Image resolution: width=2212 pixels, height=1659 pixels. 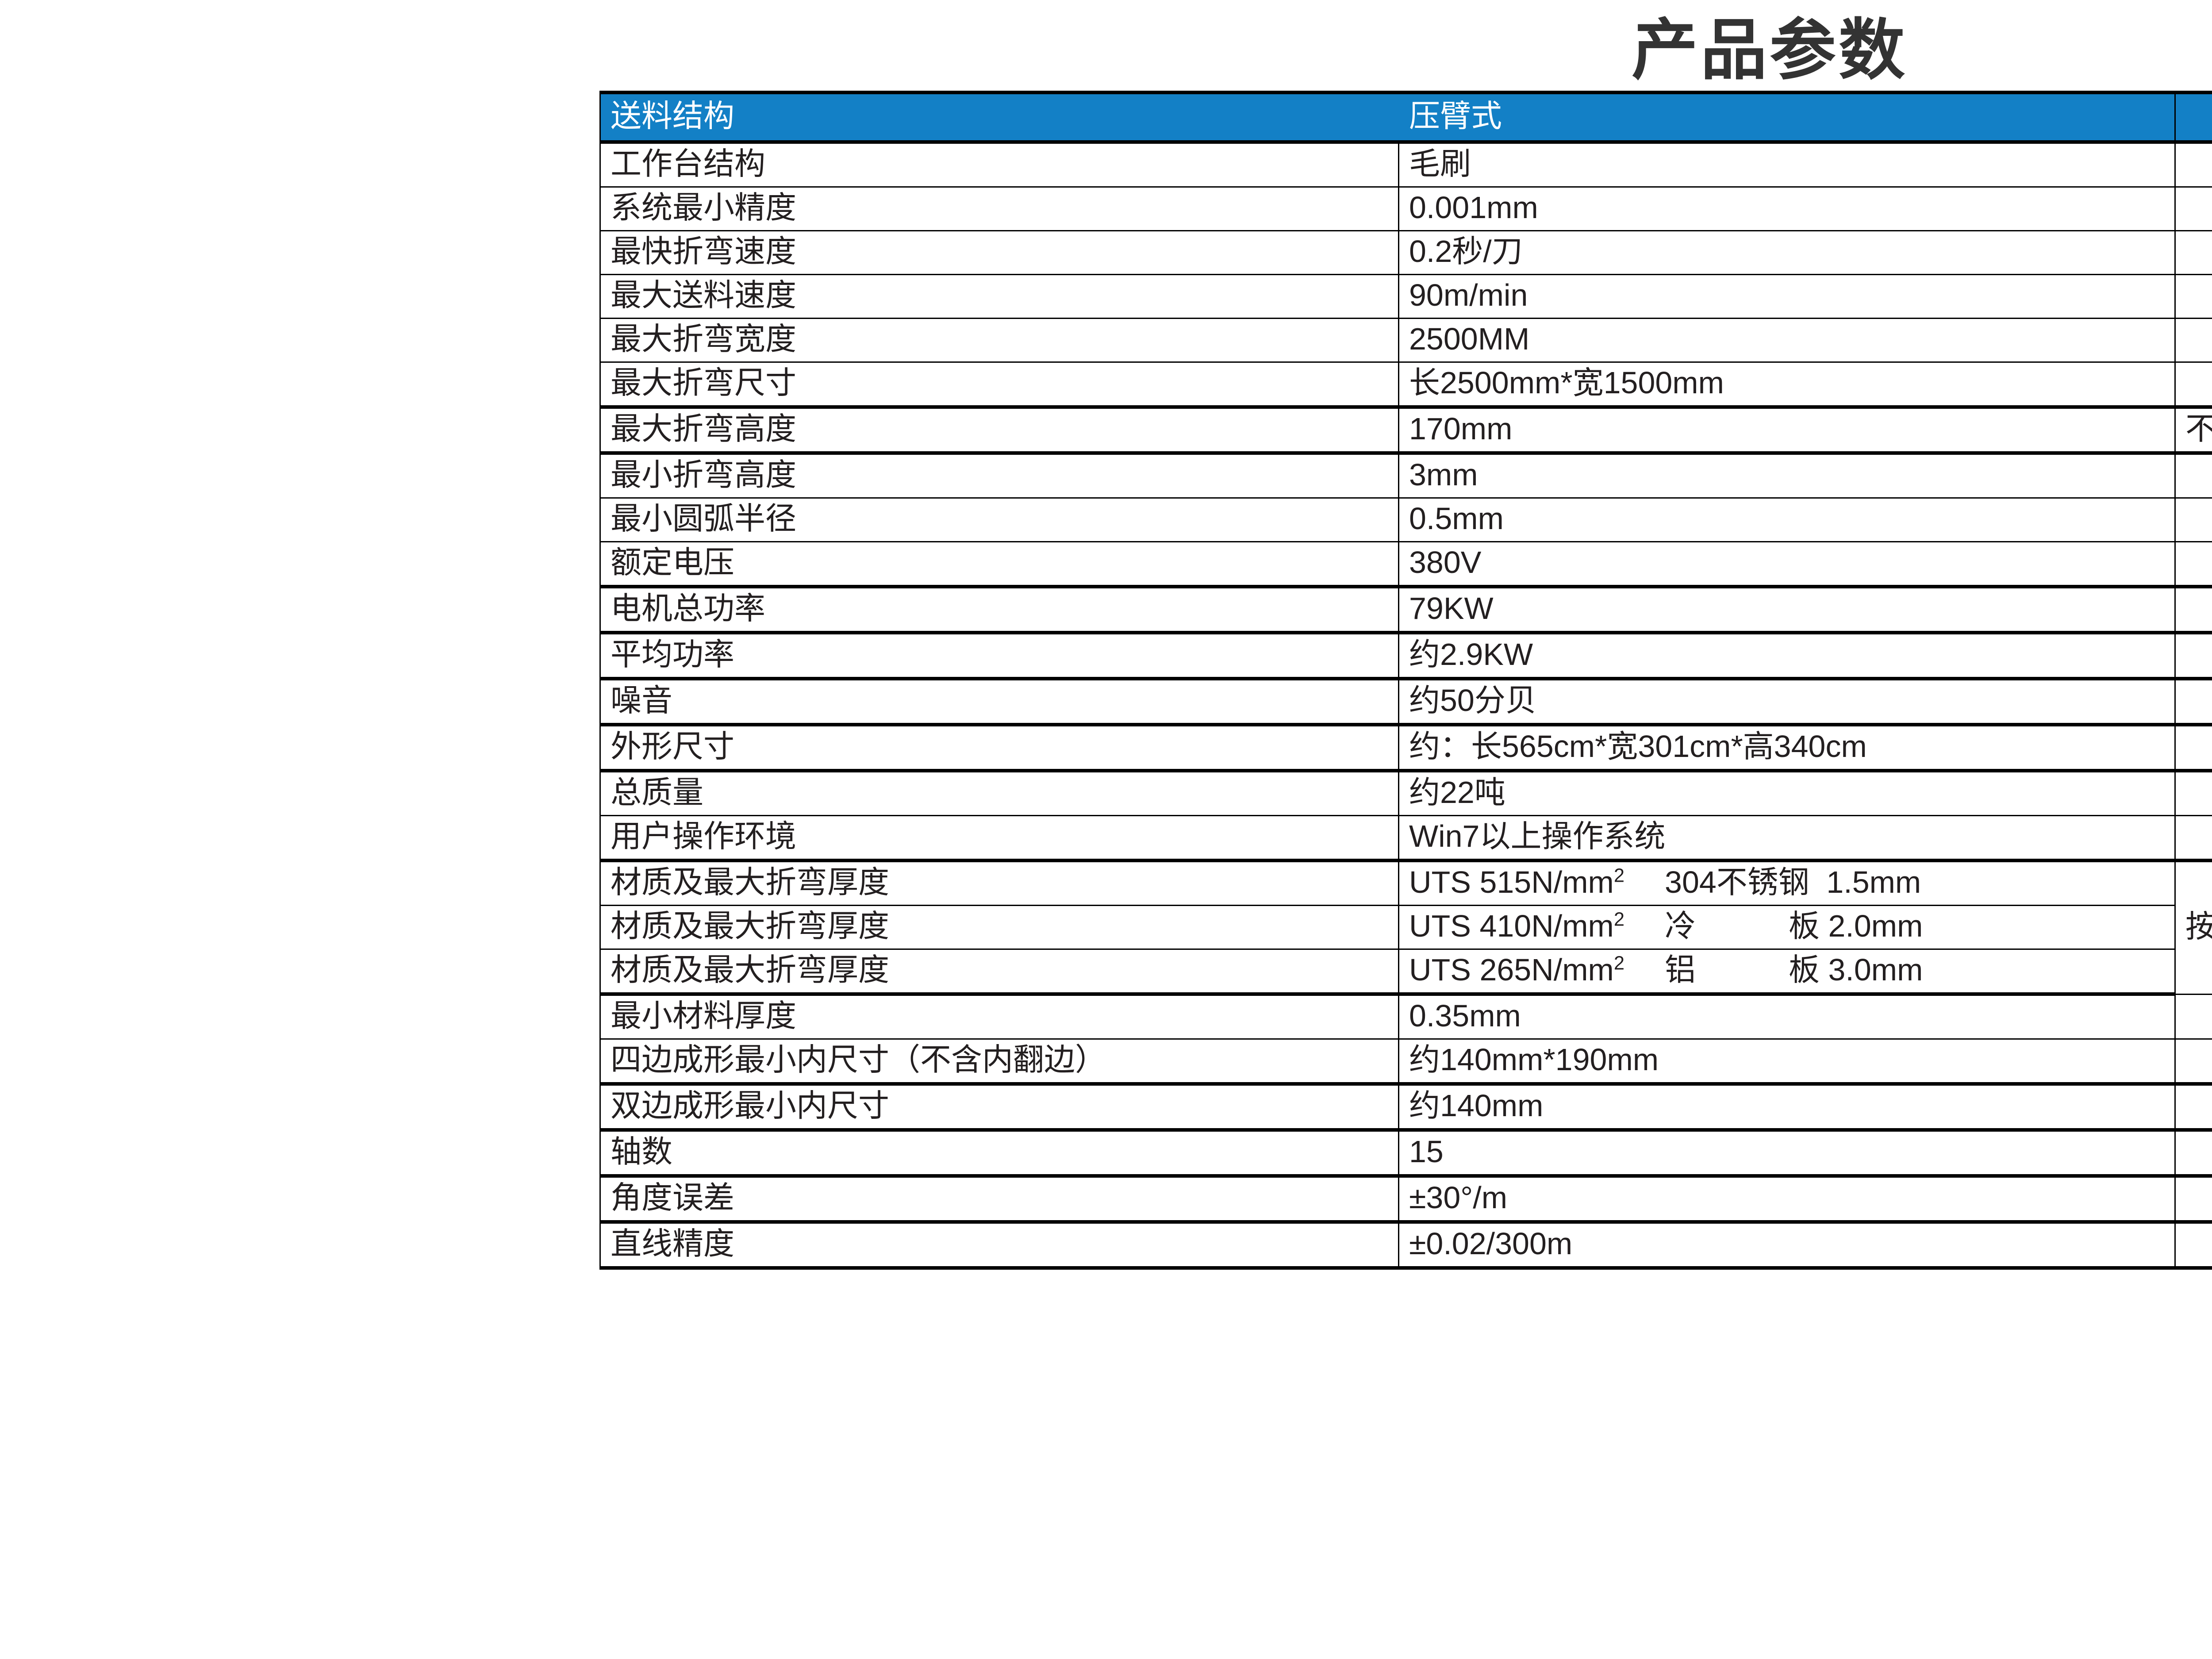 What do you see at coordinates (1787, 838) in the screenshot?
I see `row-value: Win7以上操作系统` at bounding box center [1787, 838].